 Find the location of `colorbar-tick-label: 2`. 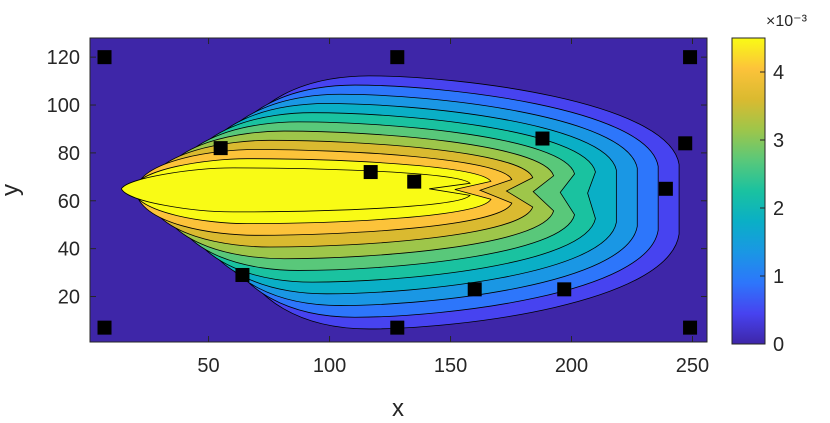

colorbar-tick-label: 2 is located at coordinates (778, 209).